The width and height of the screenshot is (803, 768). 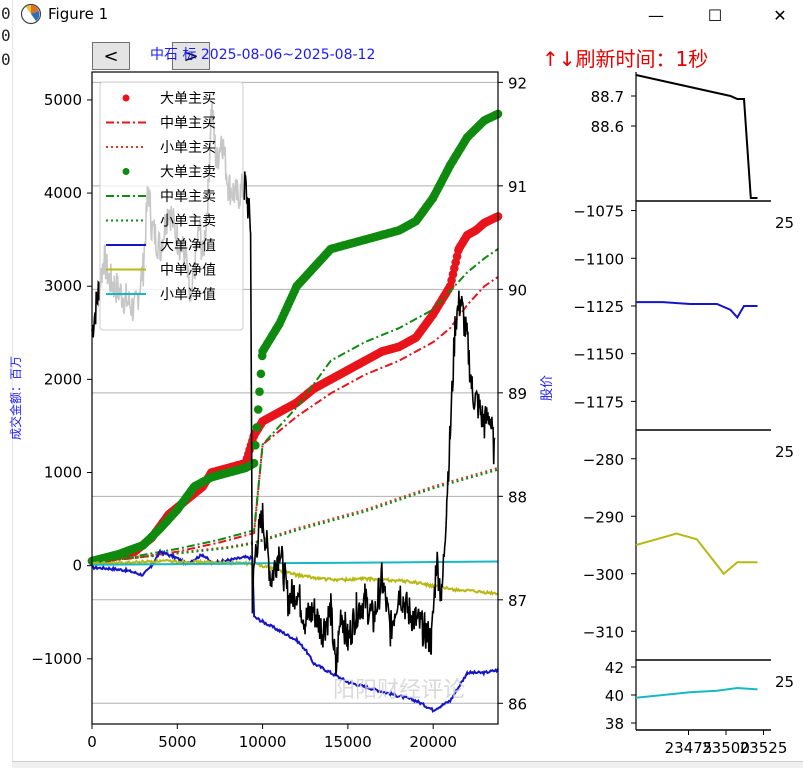 I want to click on y2tick-label: 90, so click(x=517, y=290).